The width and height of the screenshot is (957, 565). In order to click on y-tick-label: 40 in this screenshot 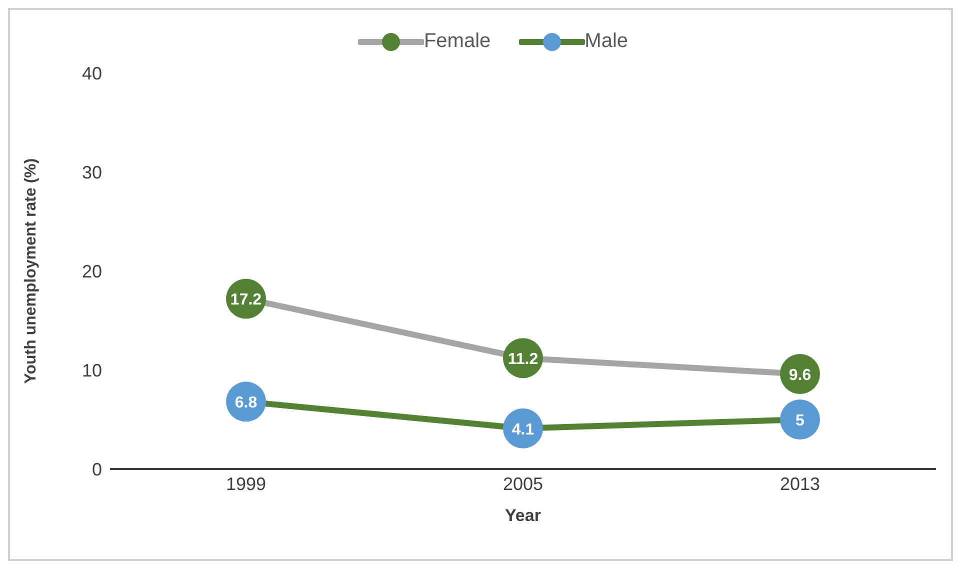, I will do `click(92, 73)`.